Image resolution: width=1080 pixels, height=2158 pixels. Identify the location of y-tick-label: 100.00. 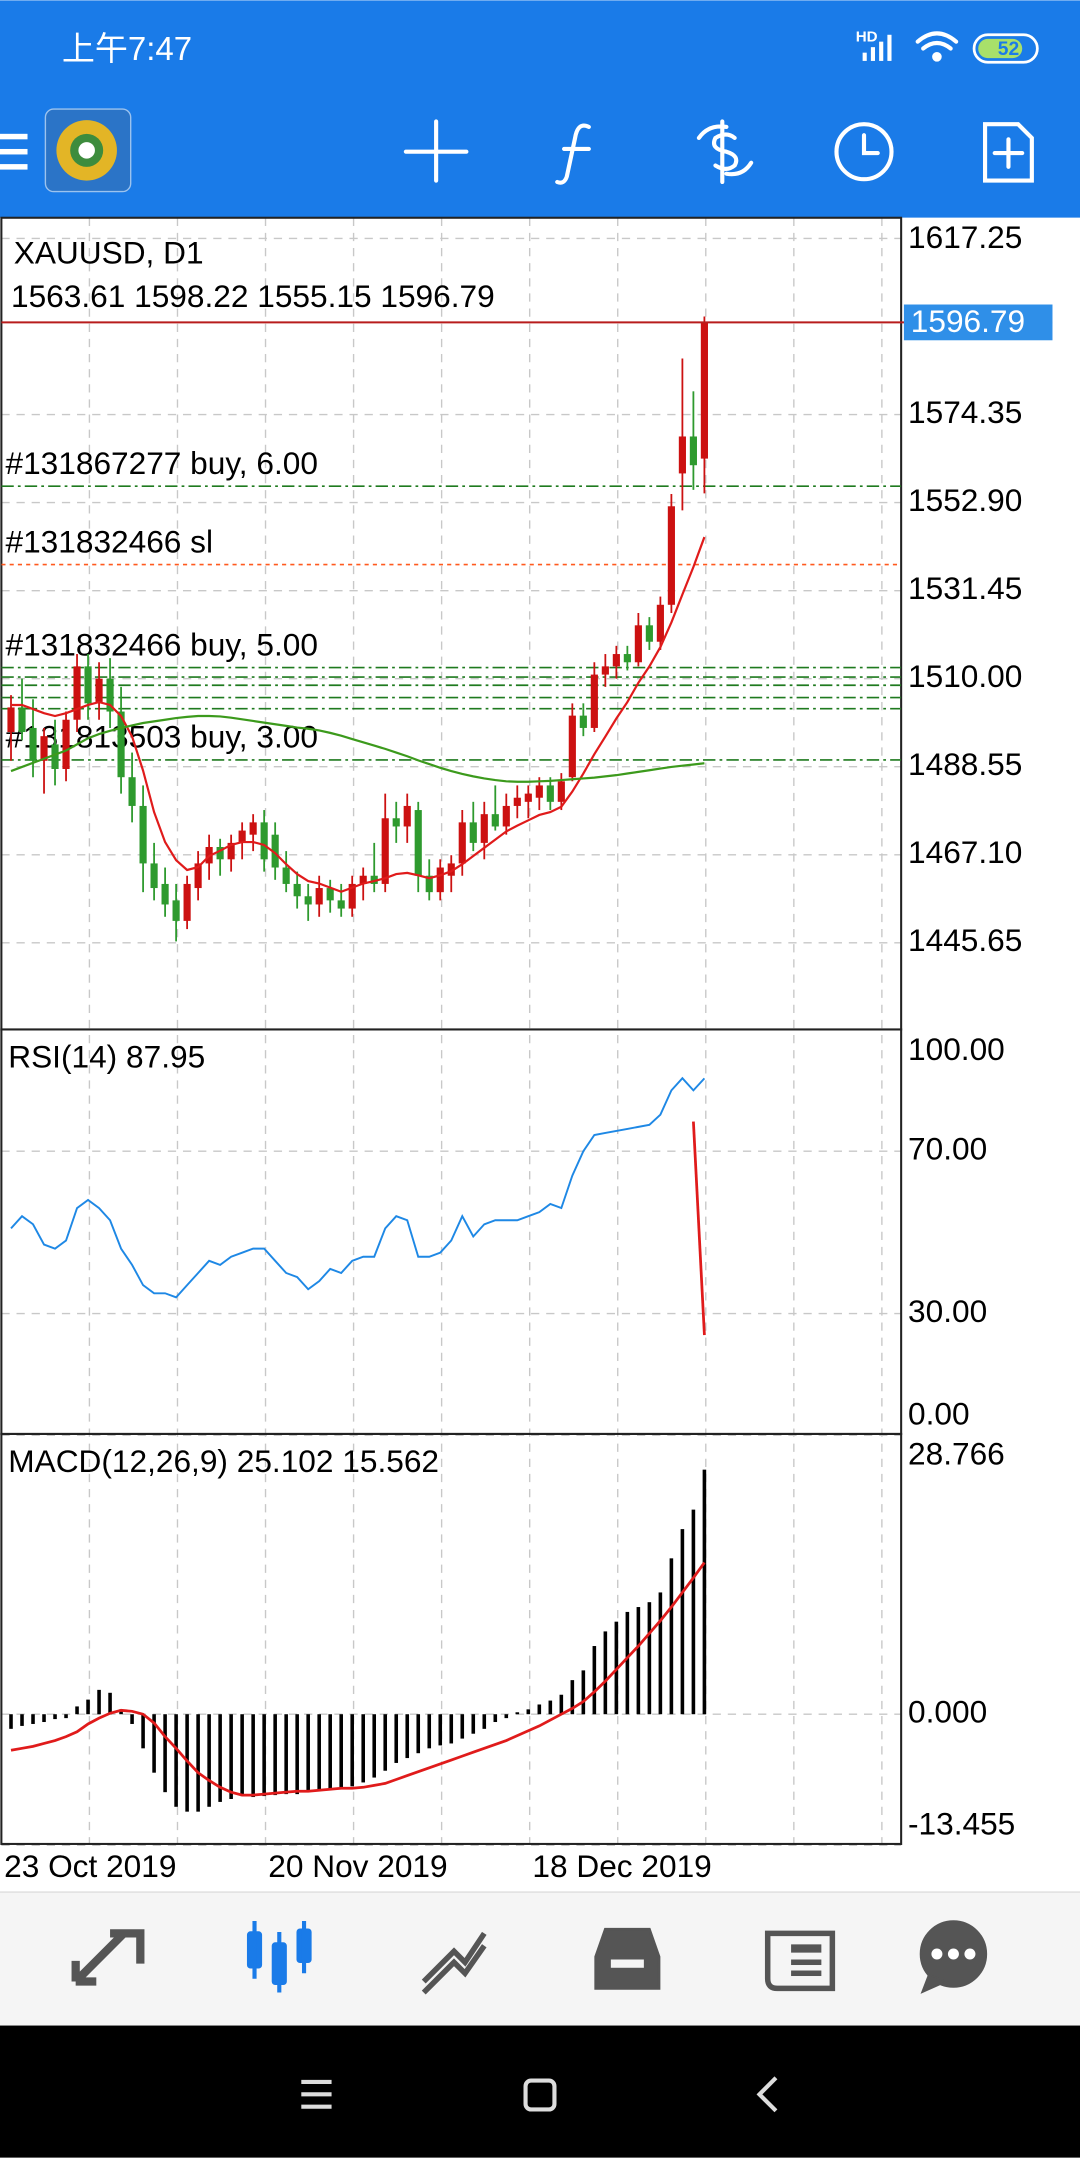
(956, 1049).